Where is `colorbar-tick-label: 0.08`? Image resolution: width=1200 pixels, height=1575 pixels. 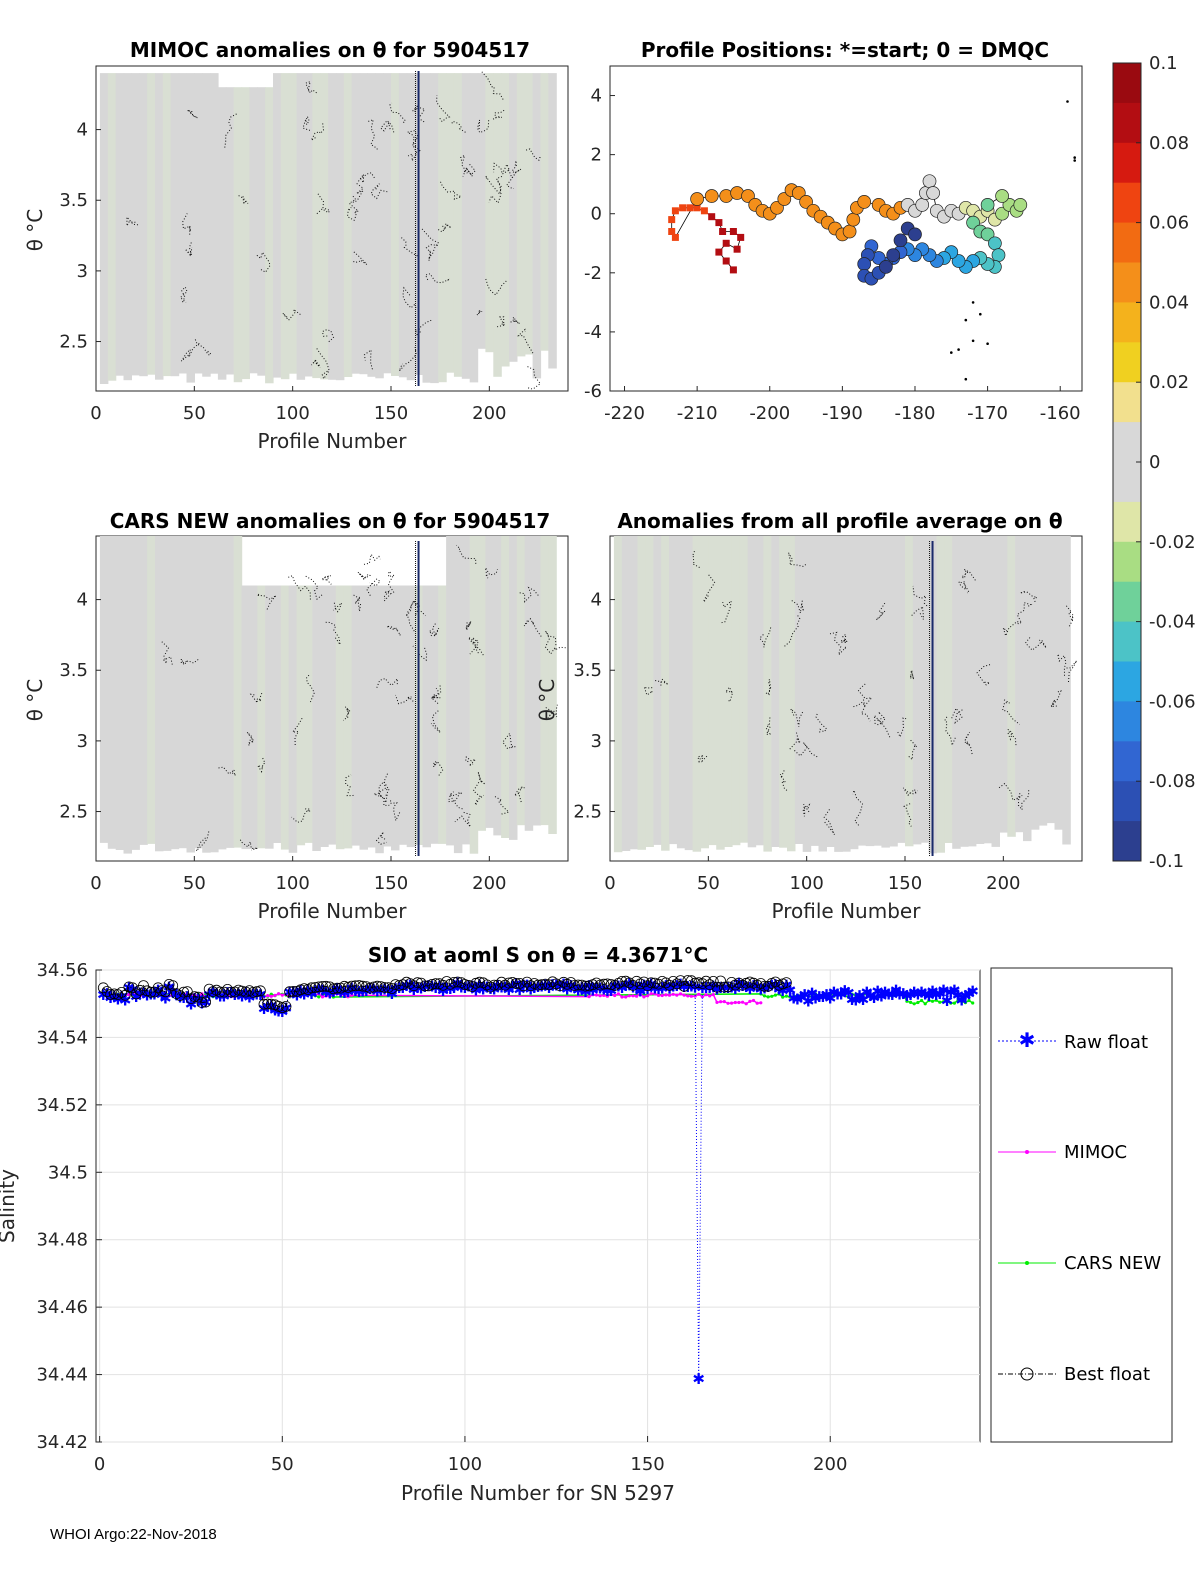
colorbar-tick-label: 0.08 is located at coordinates (1169, 143).